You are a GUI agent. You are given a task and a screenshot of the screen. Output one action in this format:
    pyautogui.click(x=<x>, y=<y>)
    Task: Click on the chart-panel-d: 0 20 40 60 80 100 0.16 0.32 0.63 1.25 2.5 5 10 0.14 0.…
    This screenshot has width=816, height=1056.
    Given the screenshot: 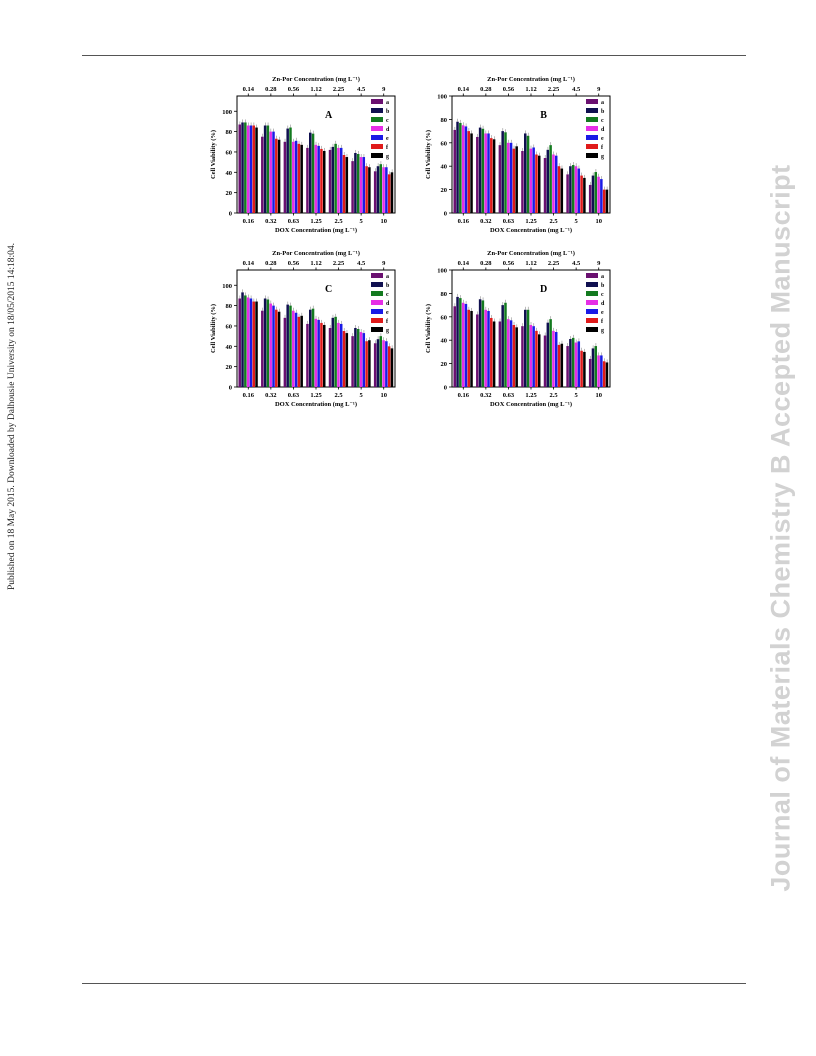 What is the action you would take?
    pyautogui.click(x=520, y=331)
    